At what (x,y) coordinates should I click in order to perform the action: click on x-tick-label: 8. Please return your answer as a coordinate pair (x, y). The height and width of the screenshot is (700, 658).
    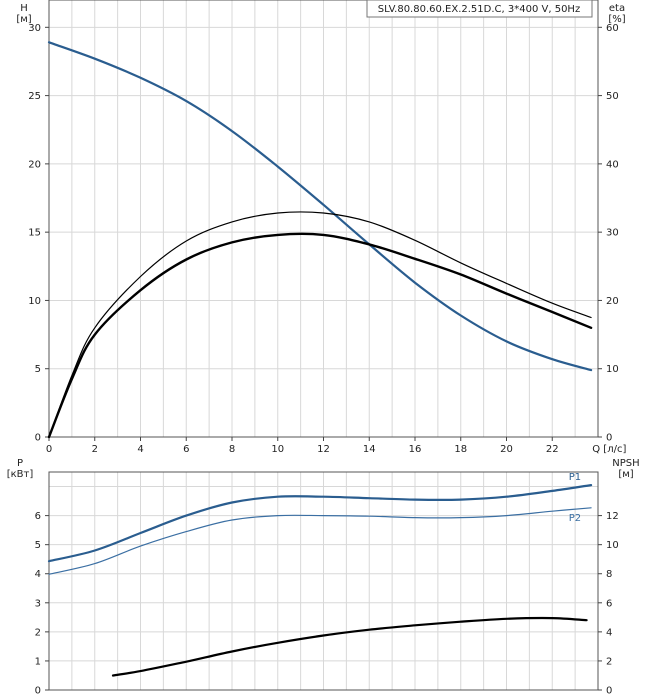
    Looking at the image, I should click on (232, 449).